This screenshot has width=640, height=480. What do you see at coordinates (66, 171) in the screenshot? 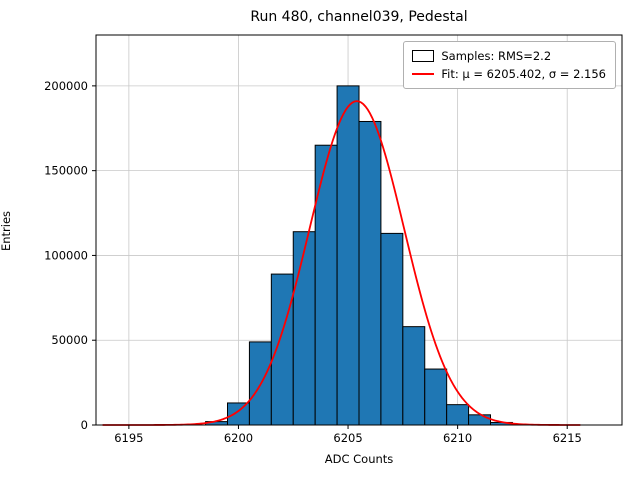
I see `y-tick-label: 150000` at bounding box center [66, 171].